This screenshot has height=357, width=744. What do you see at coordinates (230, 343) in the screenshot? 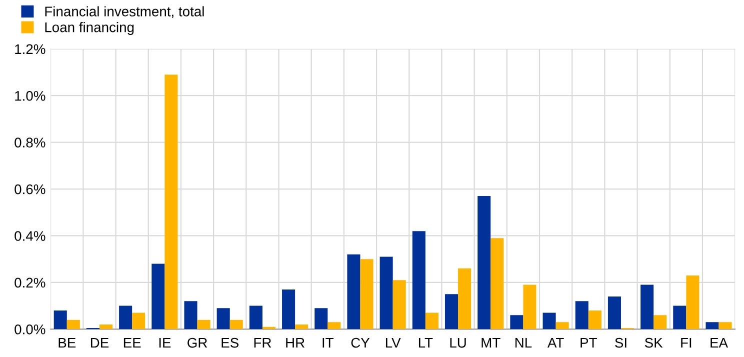
I see `x-tick-label: ES` at bounding box center [230, 343].